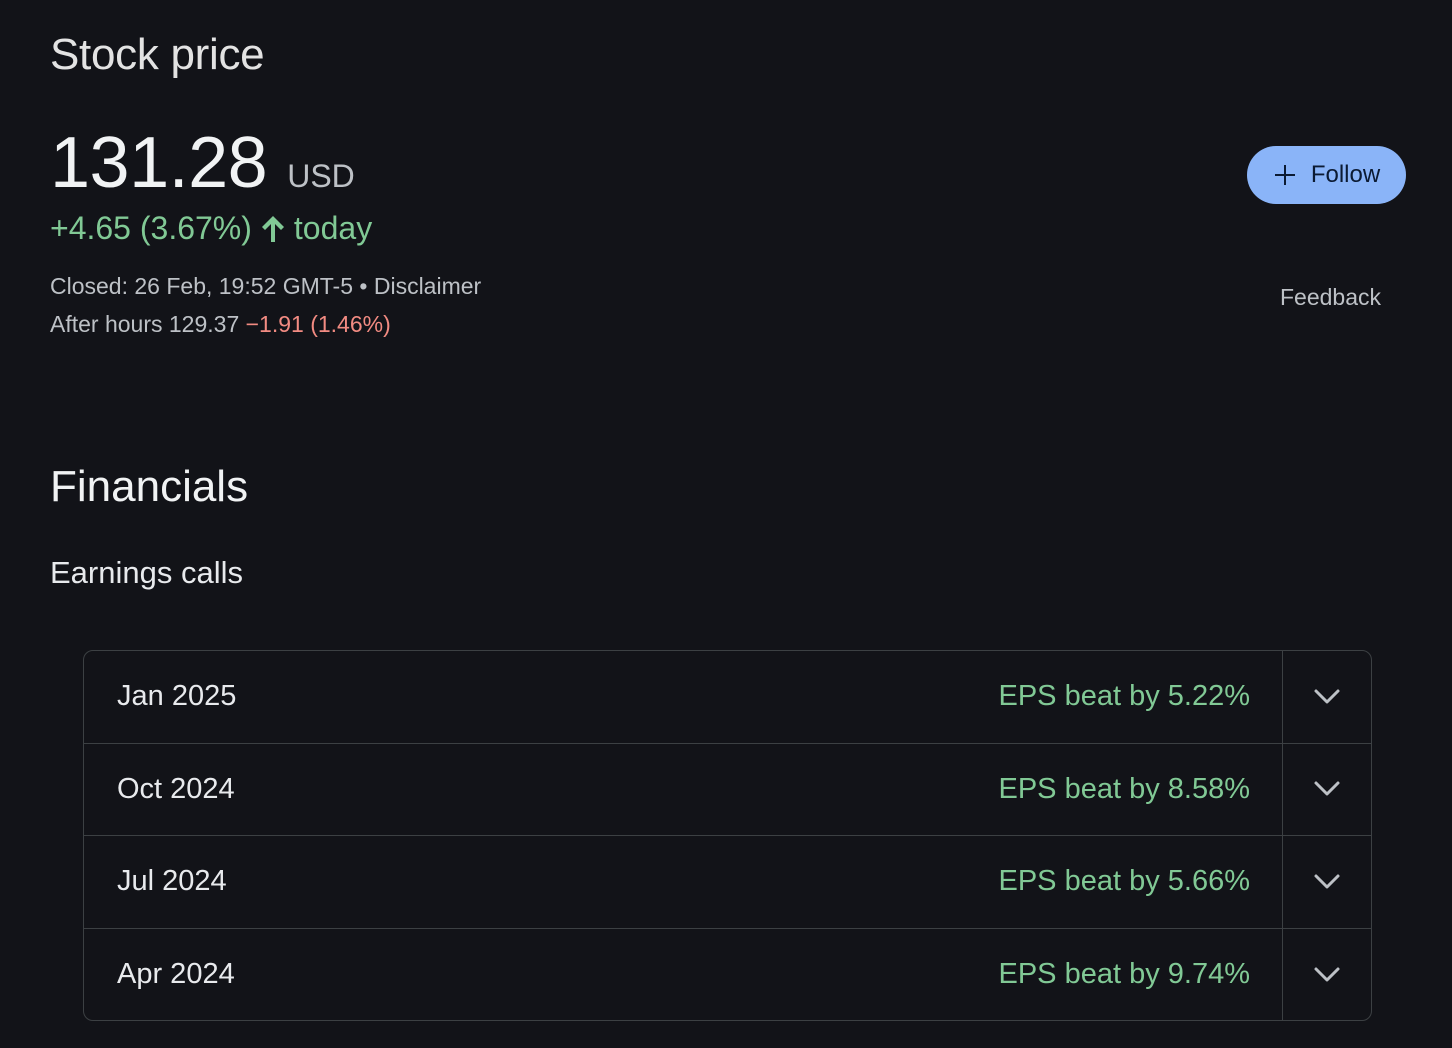  I want to click on eps-result: EPS beat by 8.58%, so click(1124, 788).